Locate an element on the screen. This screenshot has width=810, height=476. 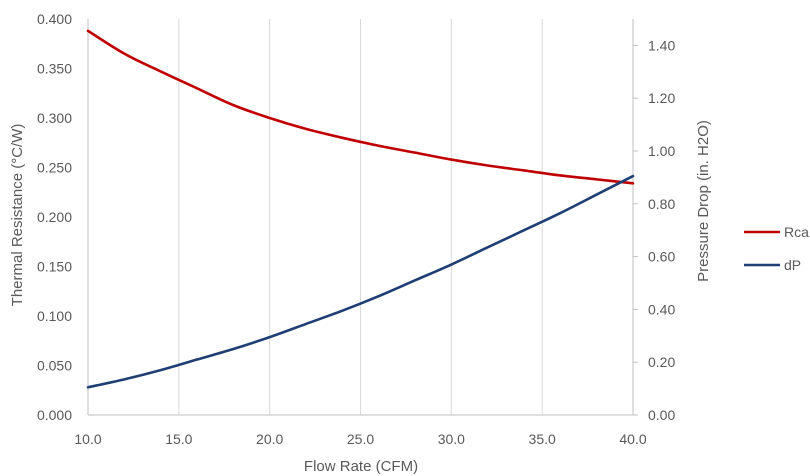
left-y-tick-label: 0.100 is located at coordinates (54, 316).